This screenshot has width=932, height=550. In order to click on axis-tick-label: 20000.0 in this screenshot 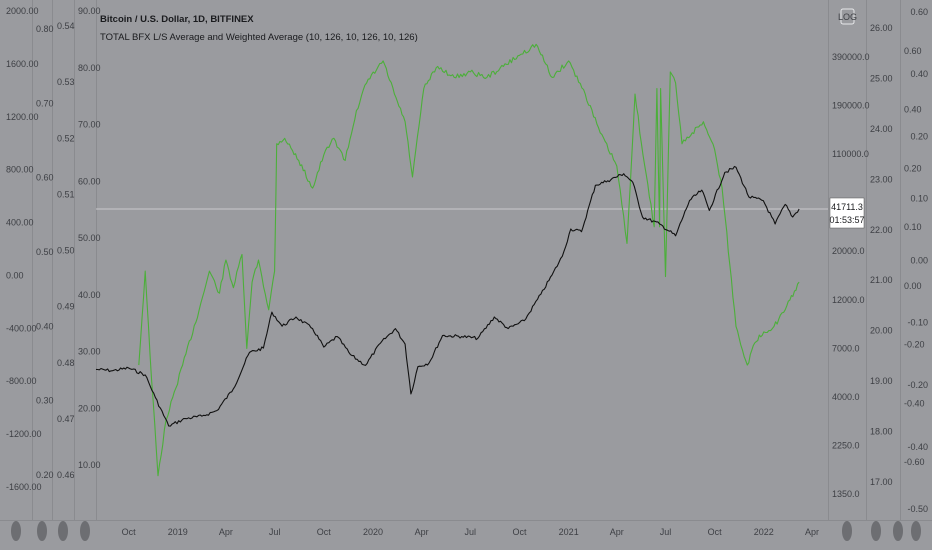, I will do `click(848, 251)`.